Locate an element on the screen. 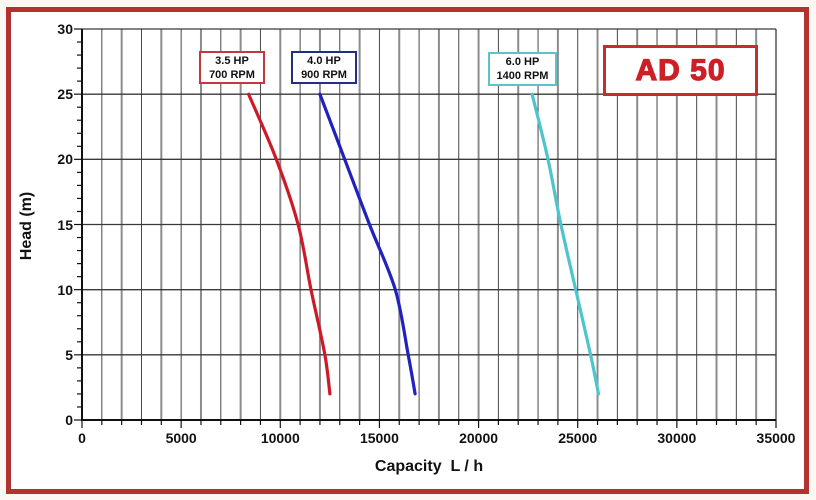 Image resolution: width=816 pixels, height=500 pixels. series-label-rpm: 1400 RPM is located at coordinates (522, 76).